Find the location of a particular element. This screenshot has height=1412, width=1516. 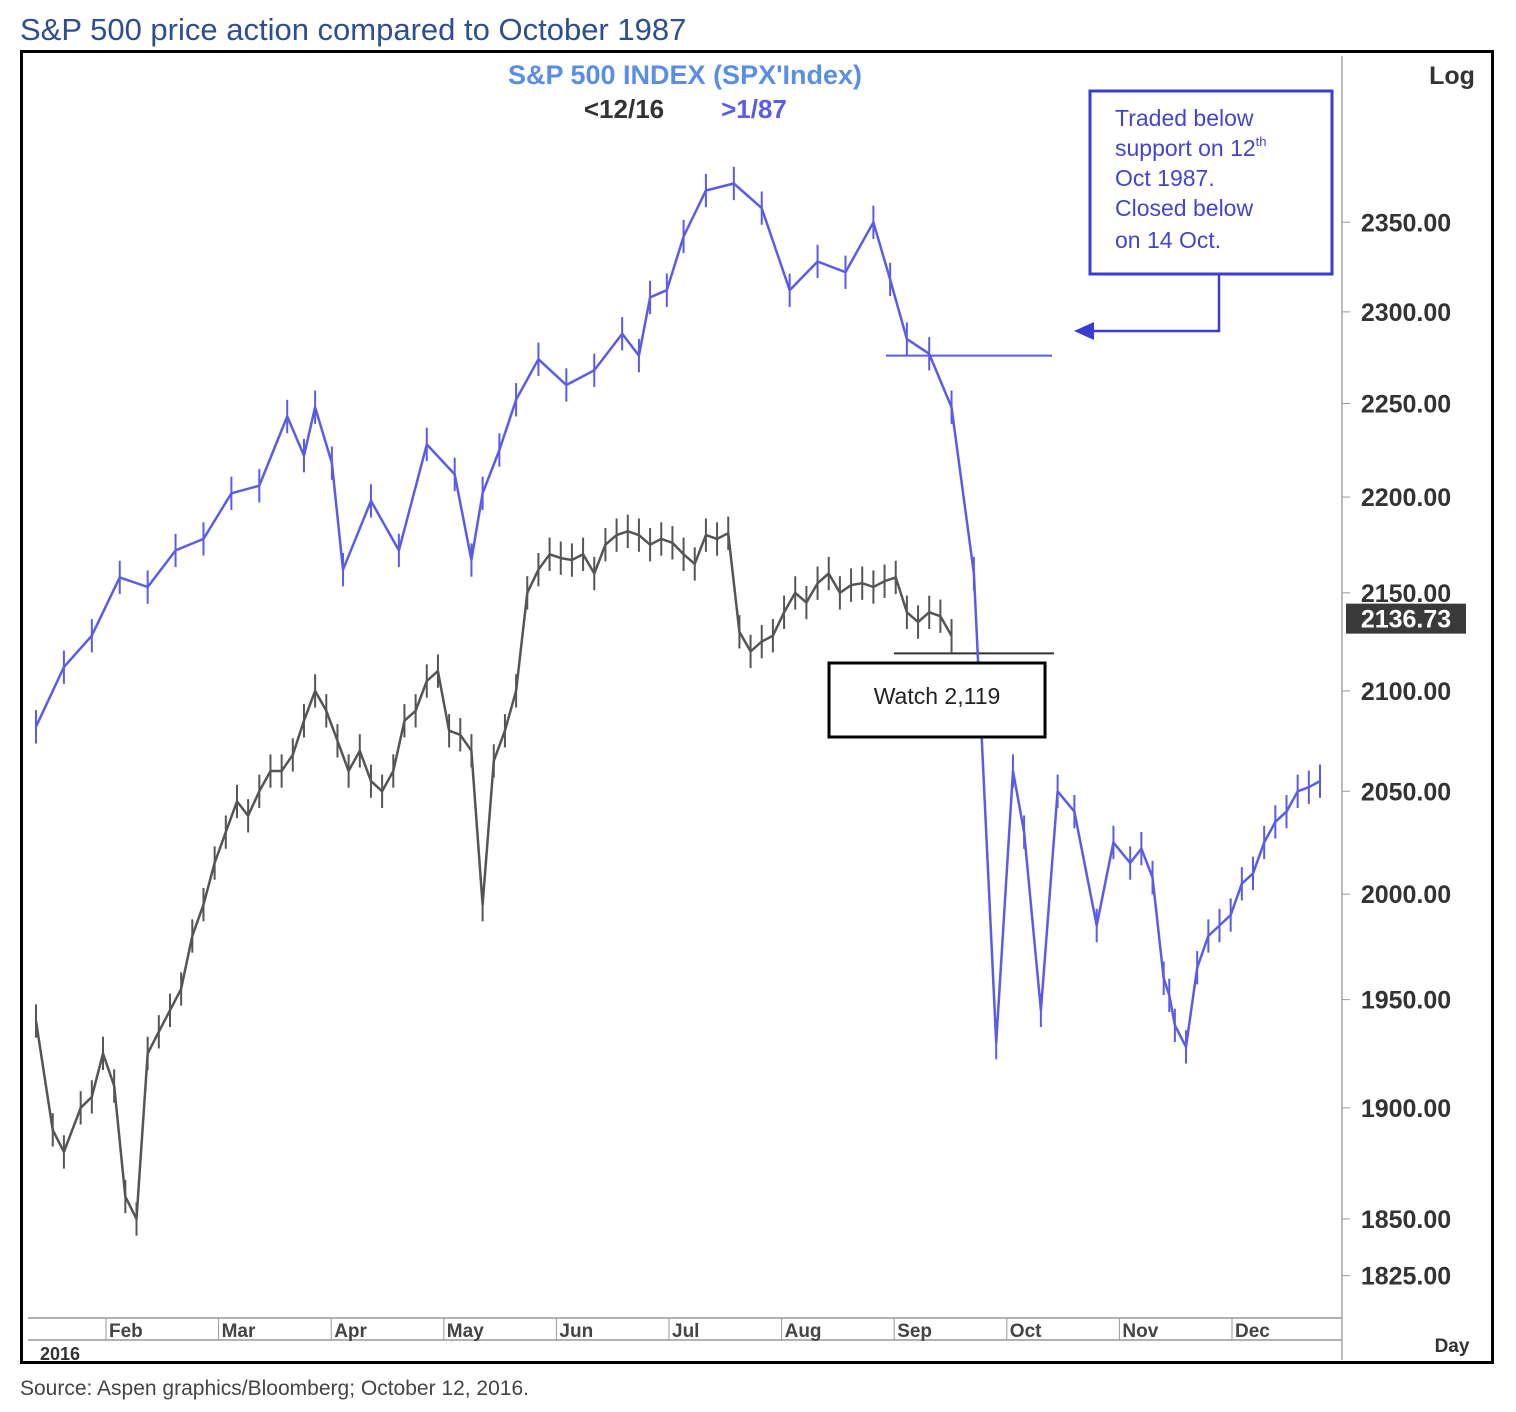

y-tick-label: 2250.00 is located at coordinates (1406, 404).